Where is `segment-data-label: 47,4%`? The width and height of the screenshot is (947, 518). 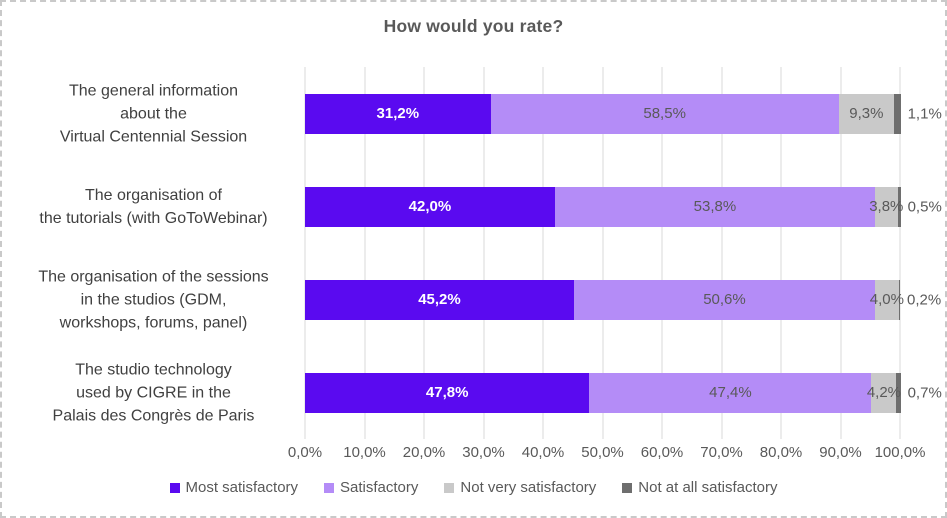 segment-data-label: 47,4% is located at coordinates (730, 392).